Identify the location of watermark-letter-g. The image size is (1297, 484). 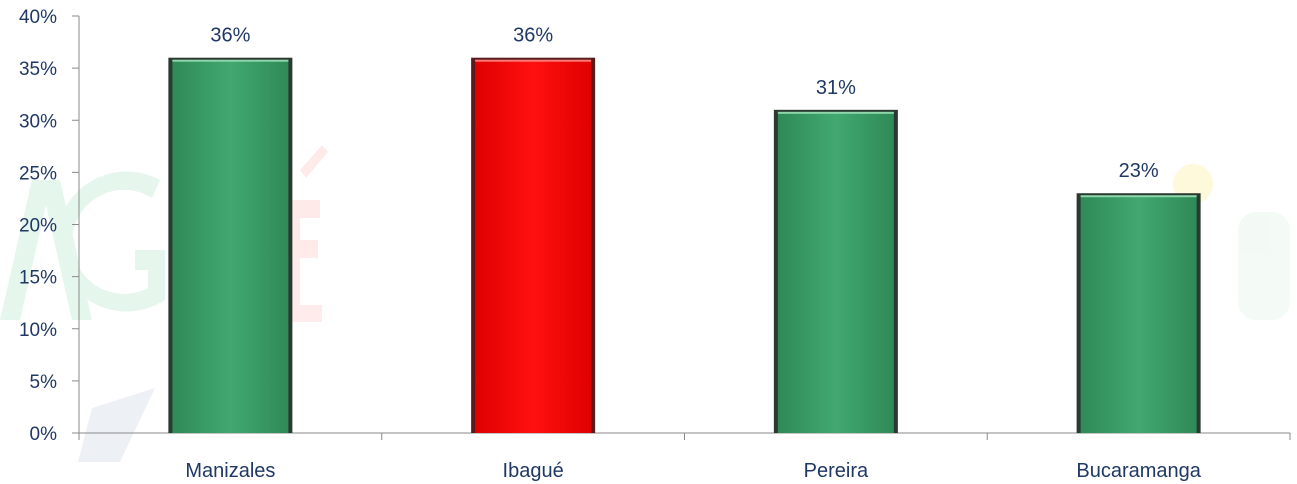
(110, 241).